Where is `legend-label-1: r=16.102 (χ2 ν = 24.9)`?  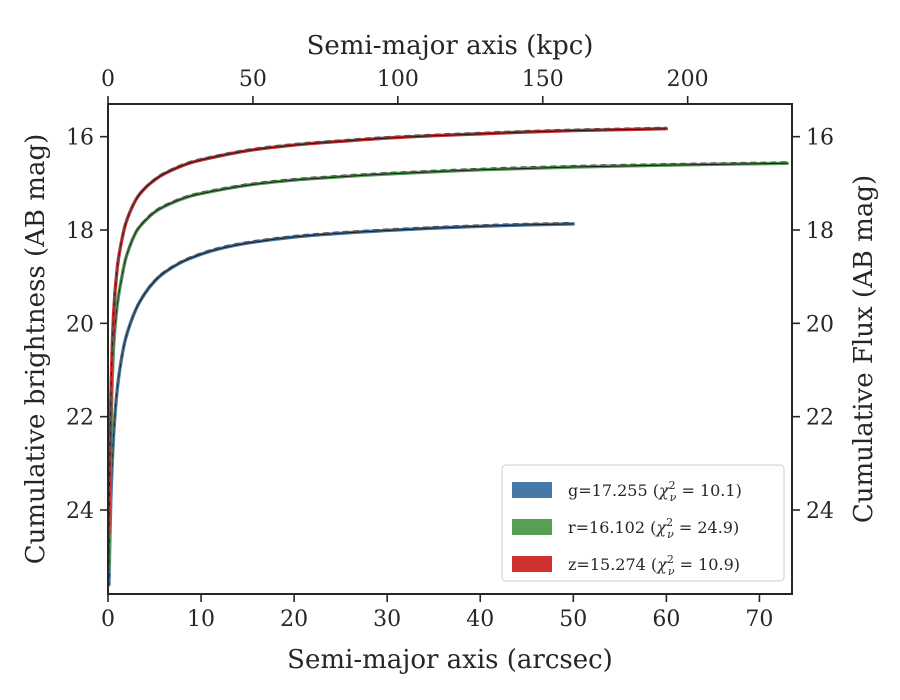
legend-label-1: r=16.102 (χ2 ν = 24.9) is located at coordinates (653, 528).